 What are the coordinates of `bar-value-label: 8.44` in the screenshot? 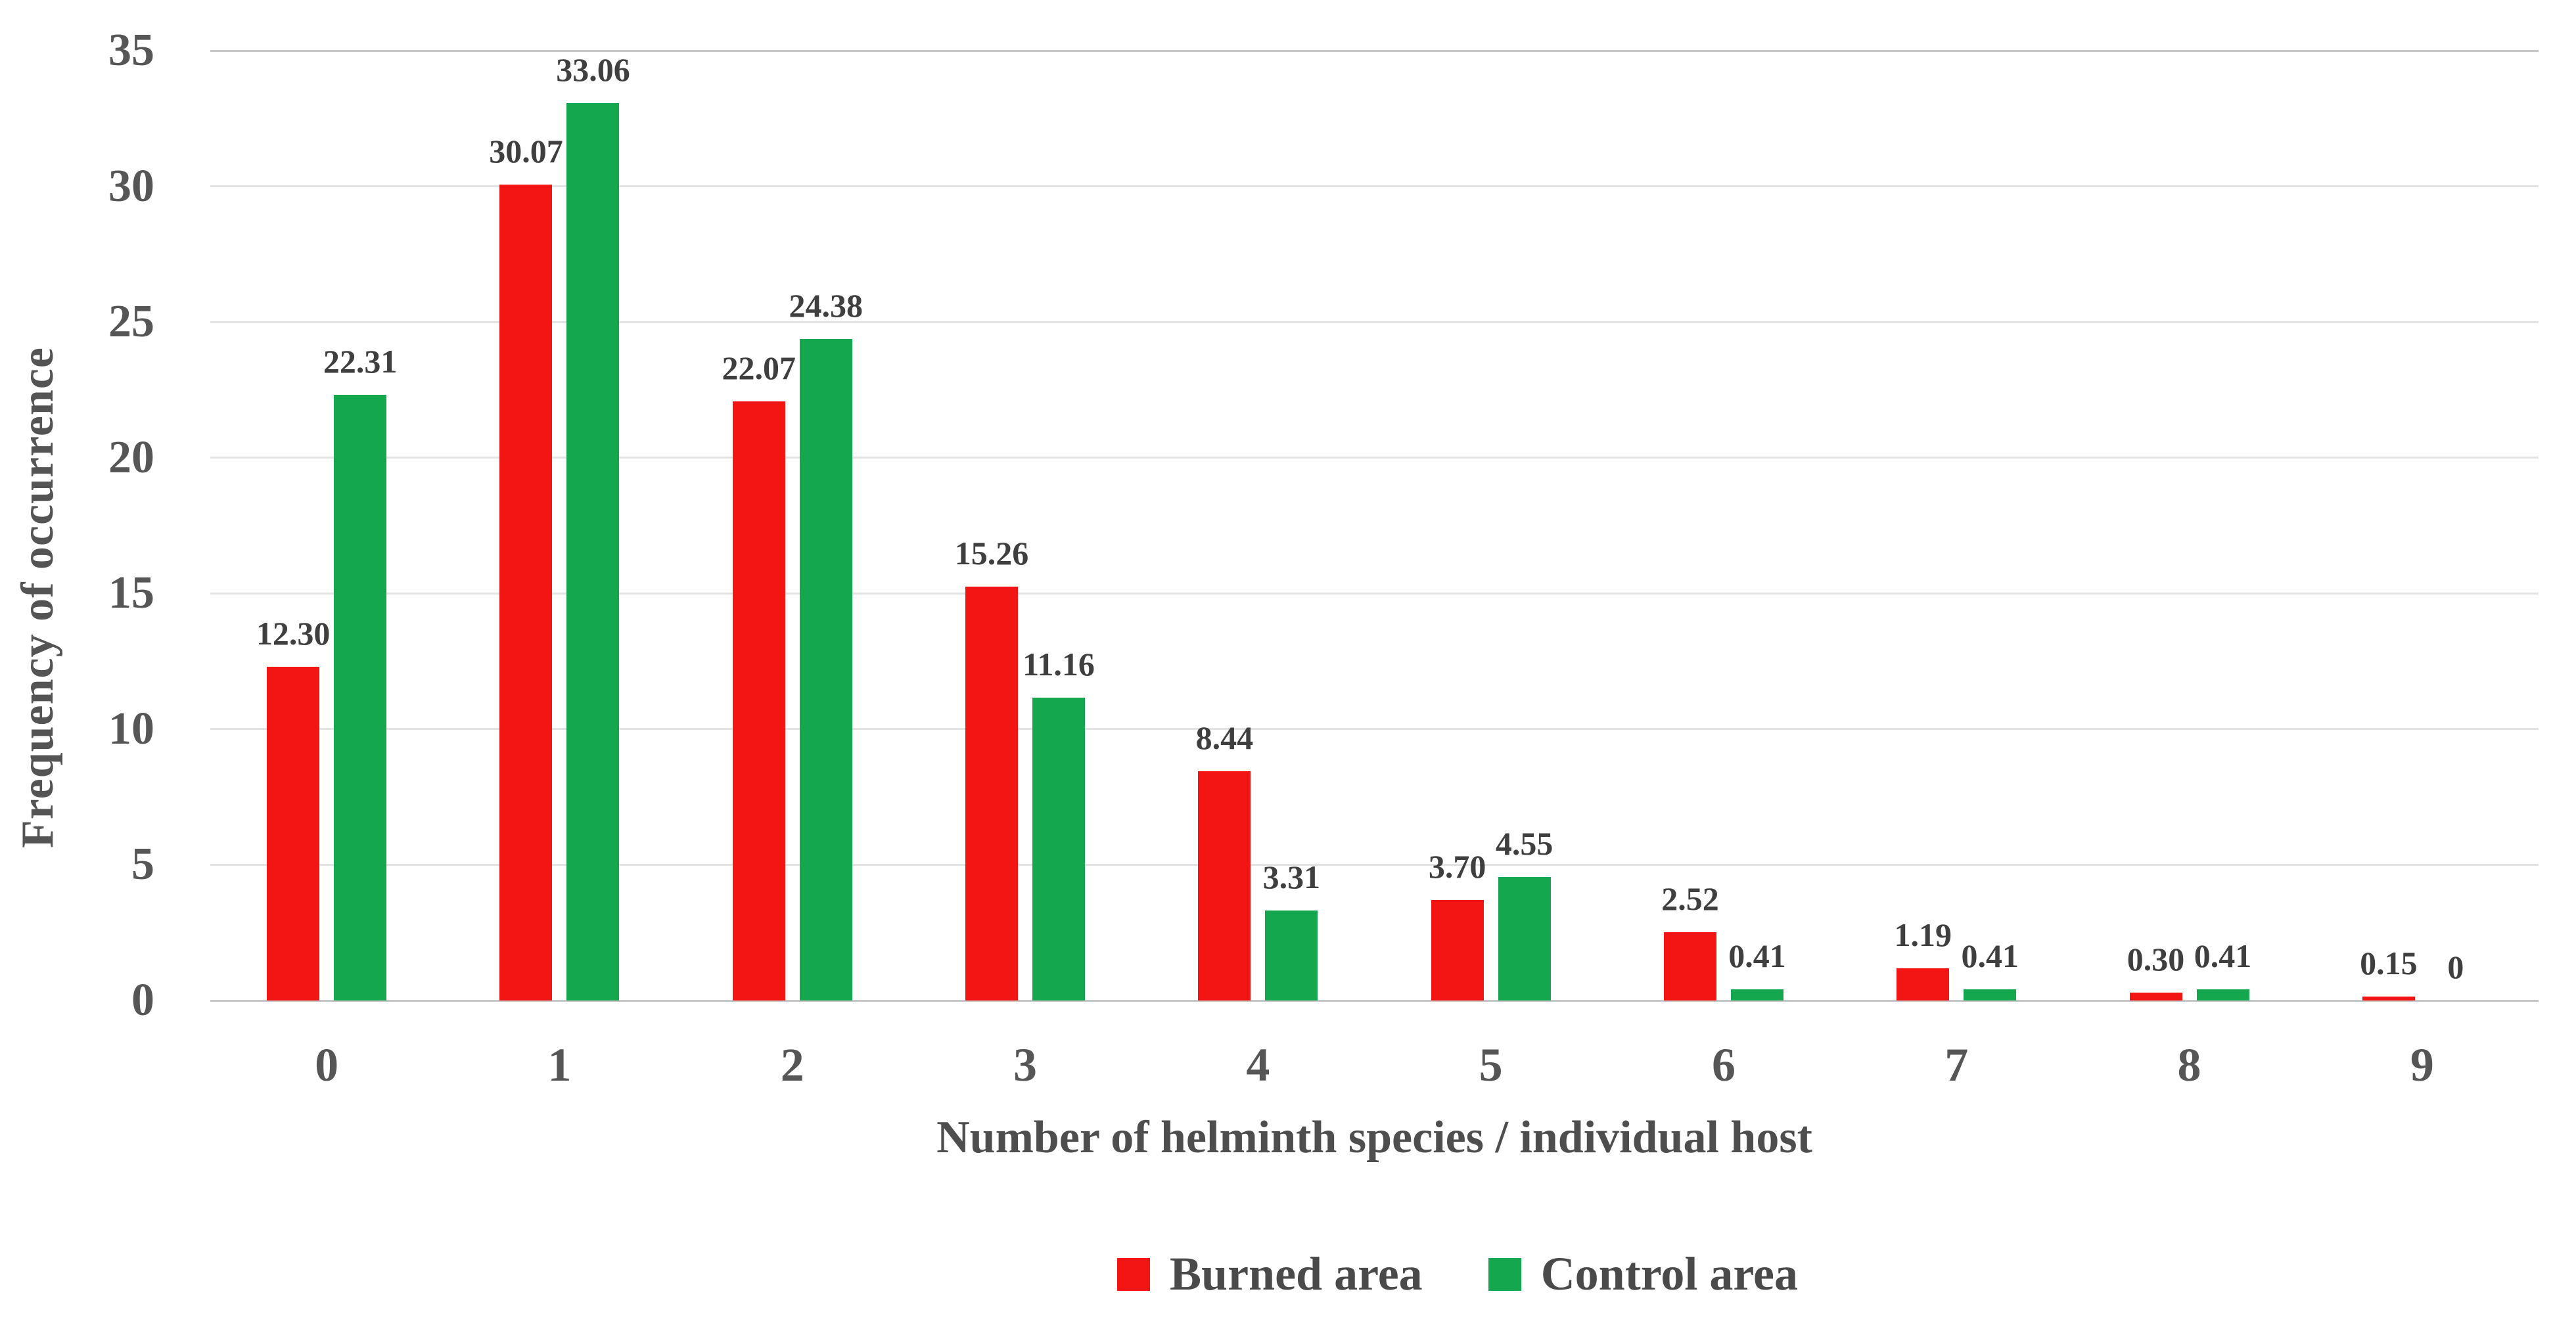 It's located at (1224, 738).